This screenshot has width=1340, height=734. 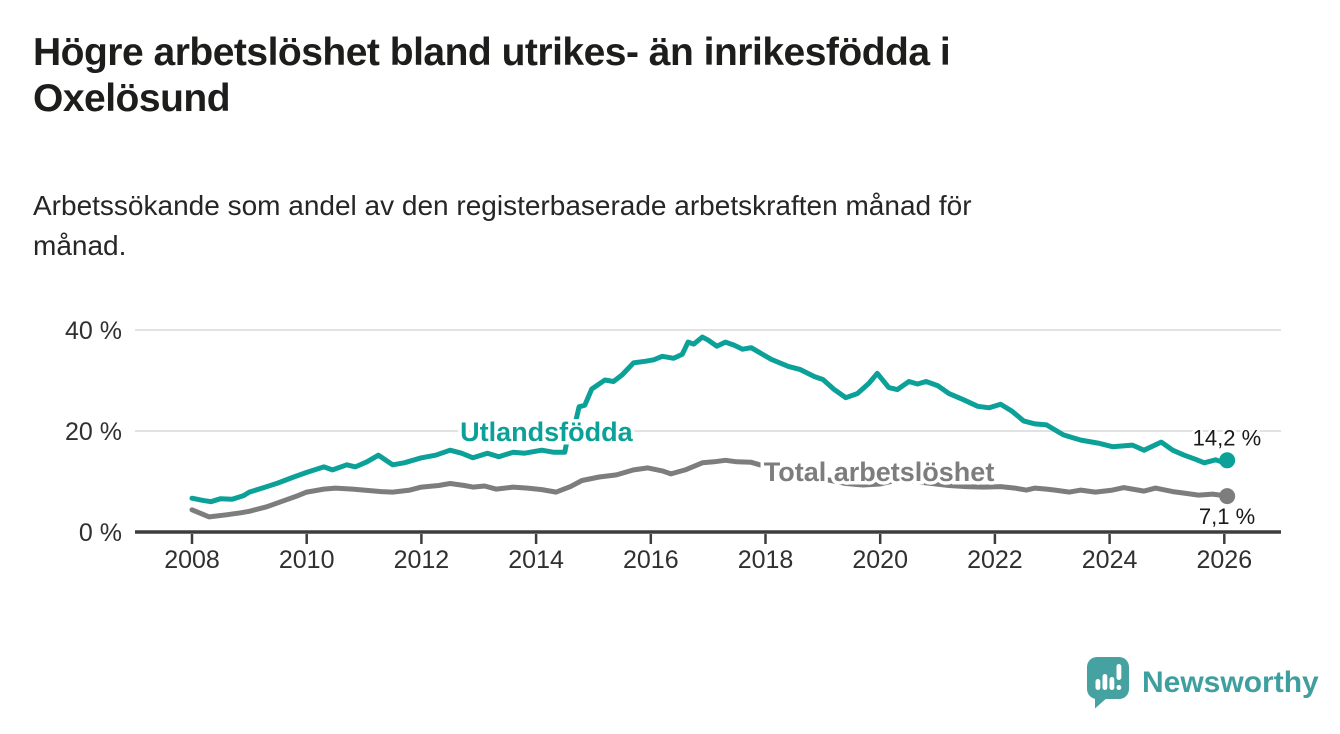 I want to click on bar-chart-speech-bubble-icon, so click(x=1108, y=683).